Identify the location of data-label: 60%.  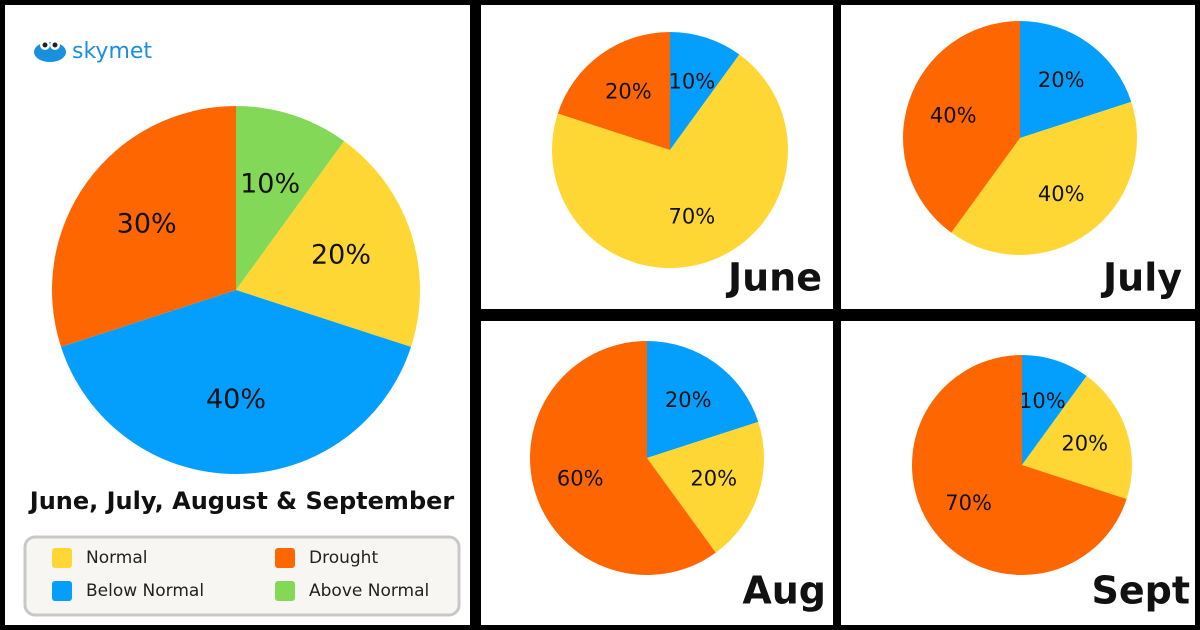
(580, 479).